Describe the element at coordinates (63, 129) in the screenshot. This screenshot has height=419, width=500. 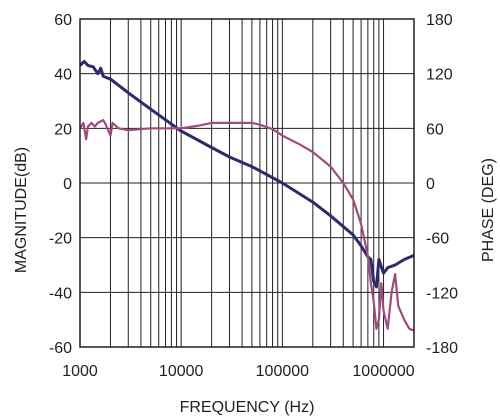
I see `y-tick-left-label: 20` at that location.